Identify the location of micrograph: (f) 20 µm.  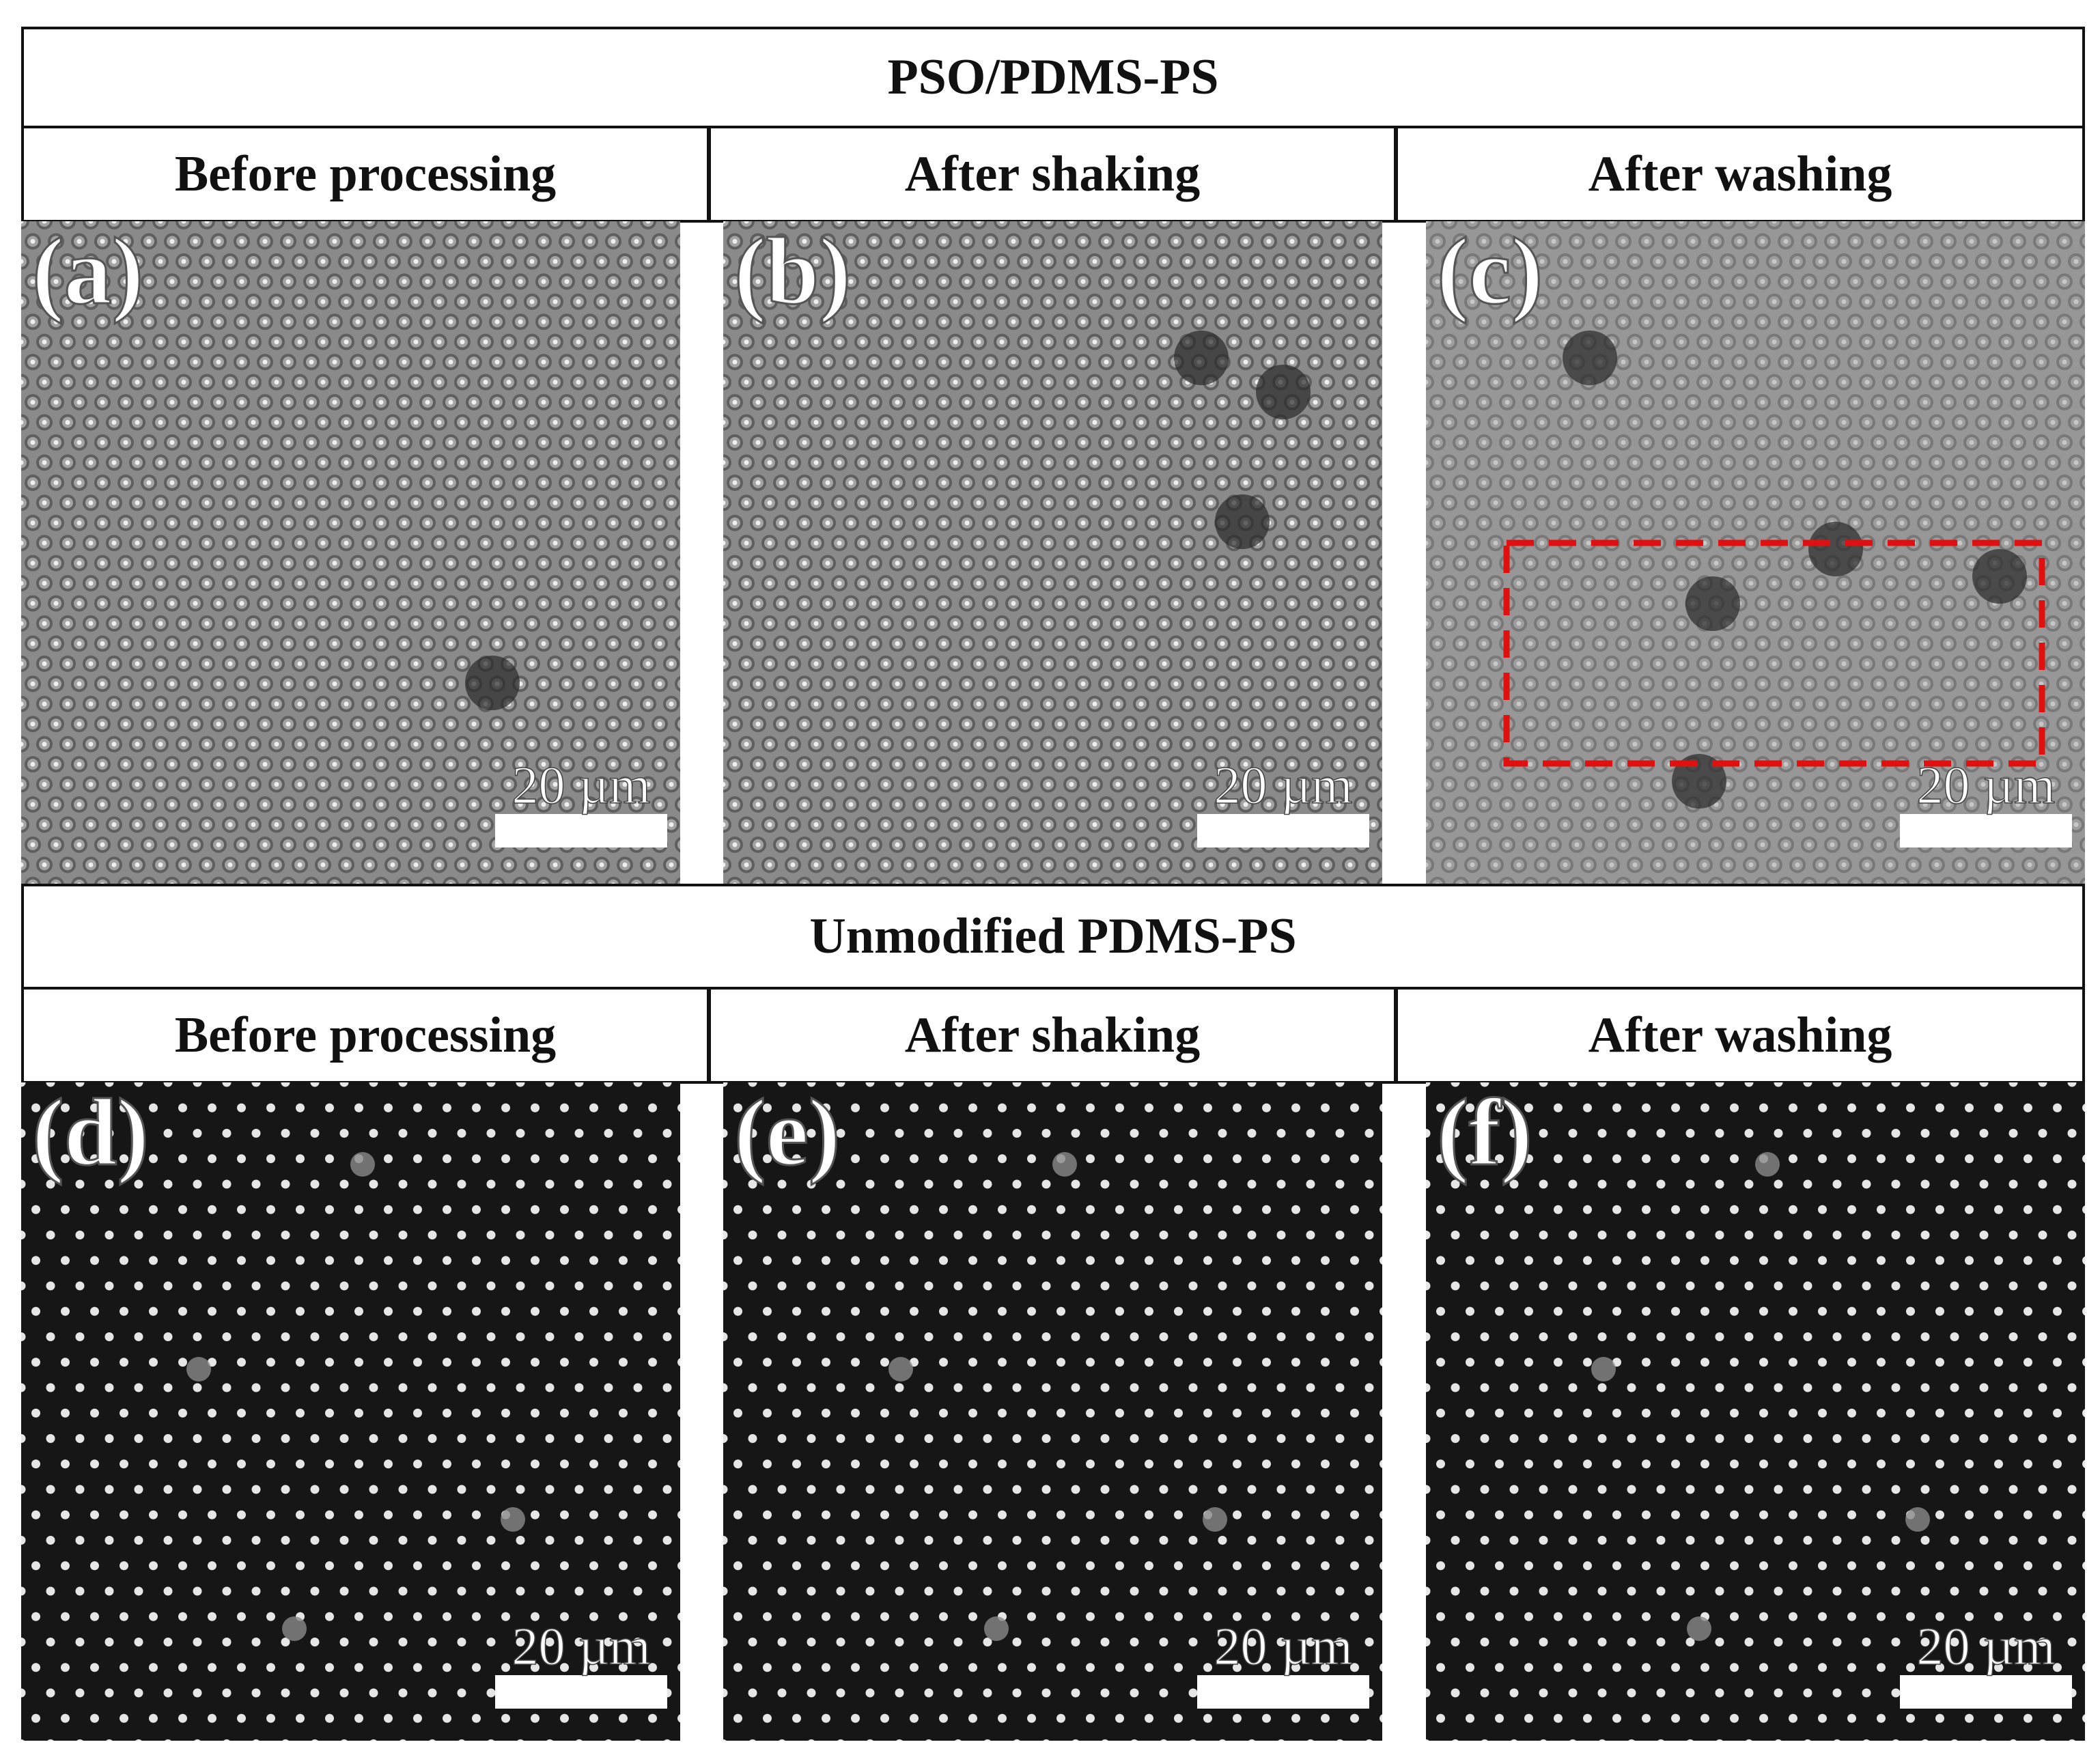
(1755, 1411).